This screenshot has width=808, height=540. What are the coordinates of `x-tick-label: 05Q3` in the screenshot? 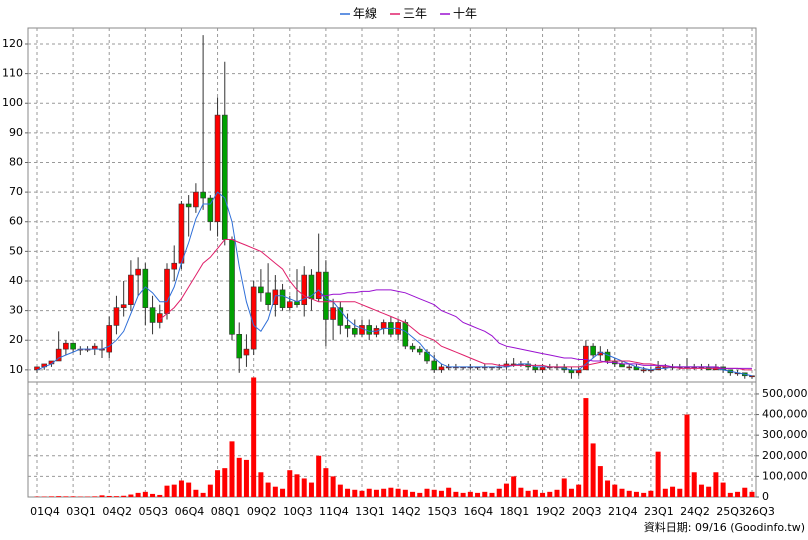 It's located at (154, 511).